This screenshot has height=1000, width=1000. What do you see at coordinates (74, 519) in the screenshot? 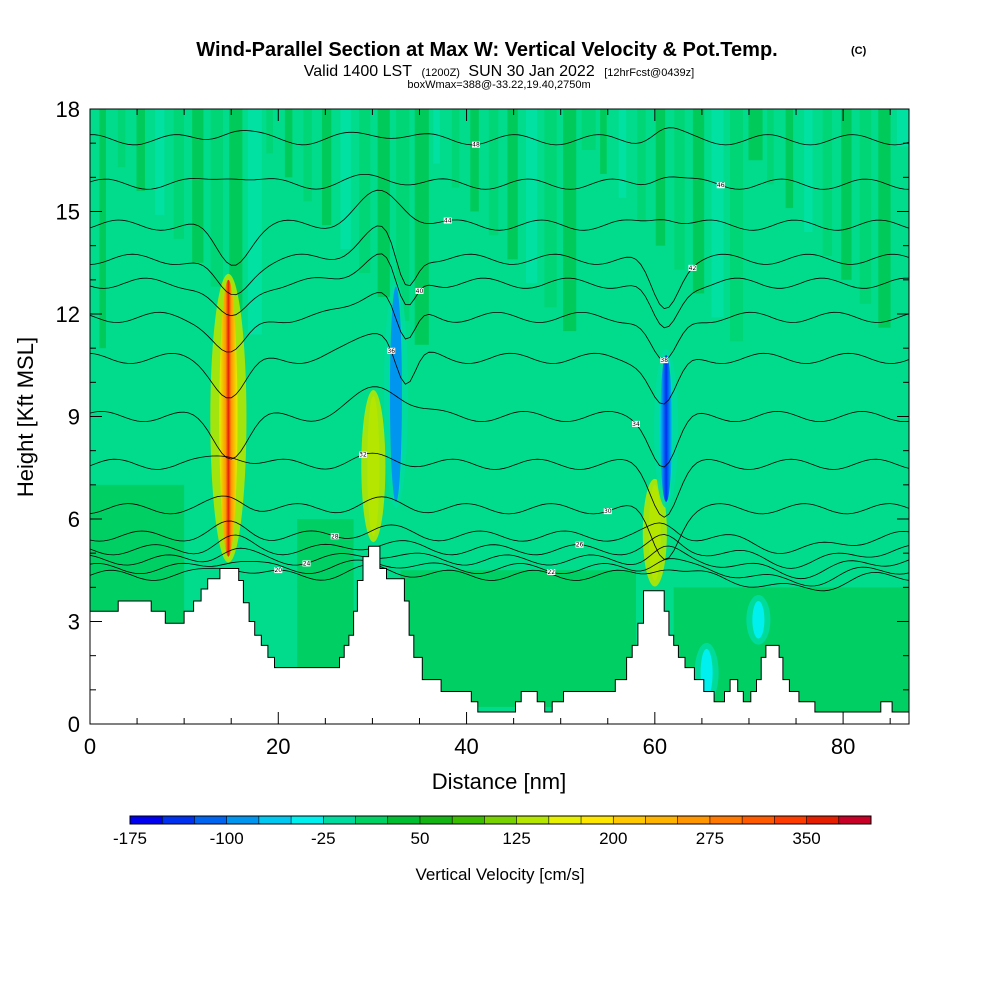
I see `y-tick-label: 6` at bounding box center [74, 519].